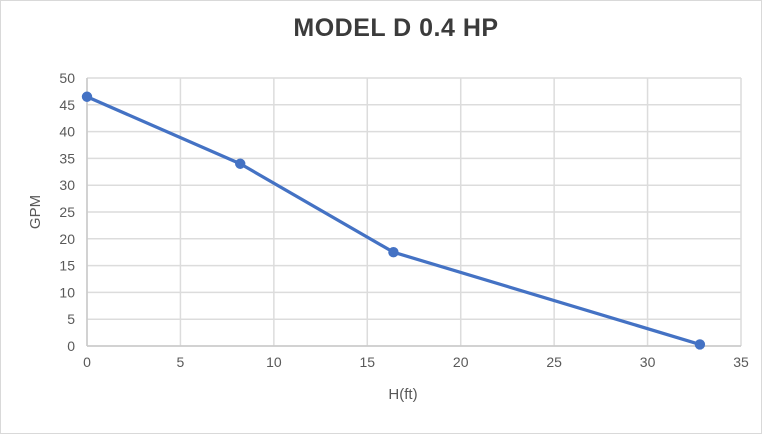  Describe the element at coordinates (67, 266) in the screenshot. I see `y-tick-label: 15` at that location.